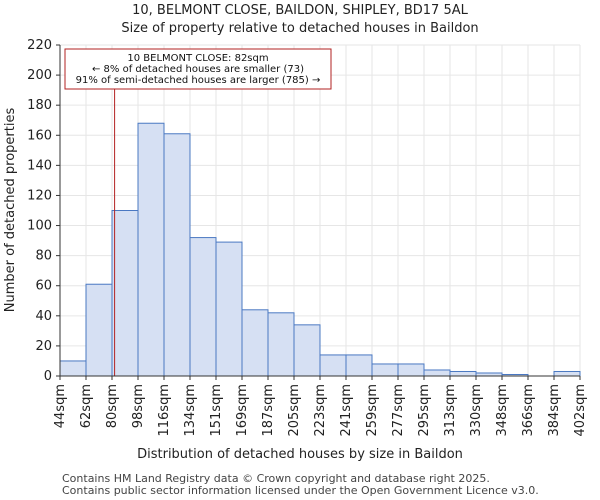  What do you see at coordinates (411, 370) in the screenshot?
I see `bar-277sqm` at bounding box center [411, 370].